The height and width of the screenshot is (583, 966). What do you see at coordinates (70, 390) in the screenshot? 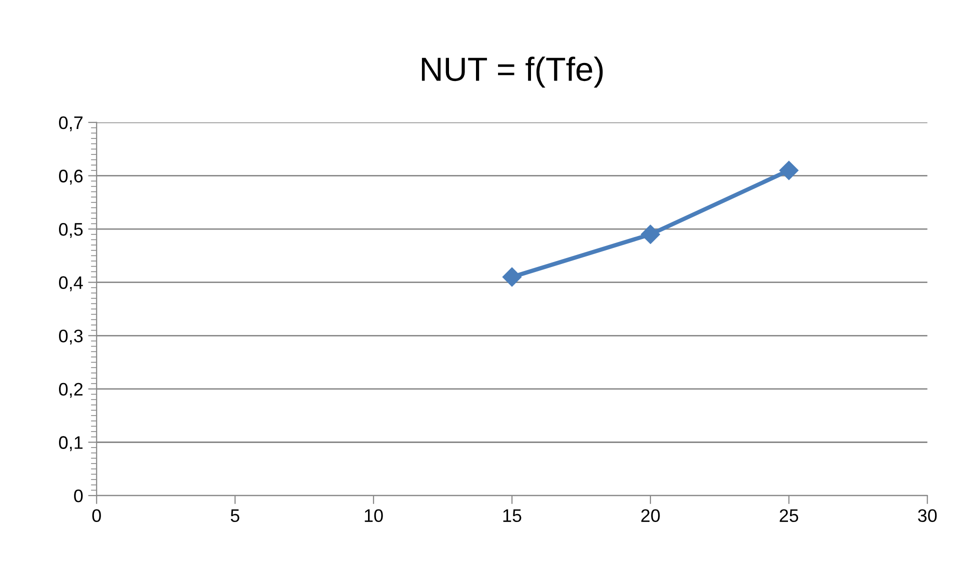
I see `y-tick-label: 0,2` at bounding box center [70, 390].